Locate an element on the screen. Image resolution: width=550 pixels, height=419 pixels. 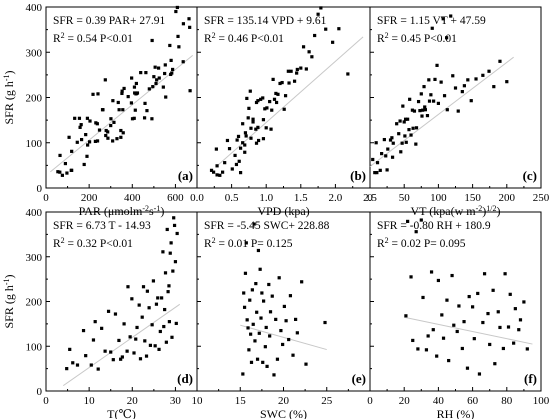
x-axis-title: SWC (%) is located at coordinates (283, 413).